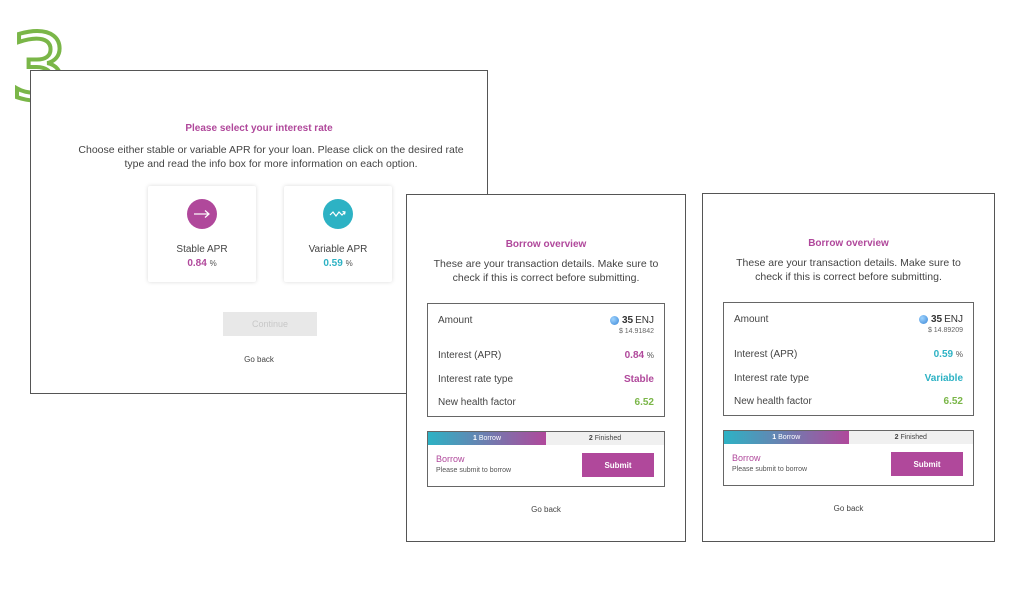 The image size is (1024, 595). Describe the element at coordinates (639, 355) in the screenshot. I see `interest-value: 0.84 %` at that location.